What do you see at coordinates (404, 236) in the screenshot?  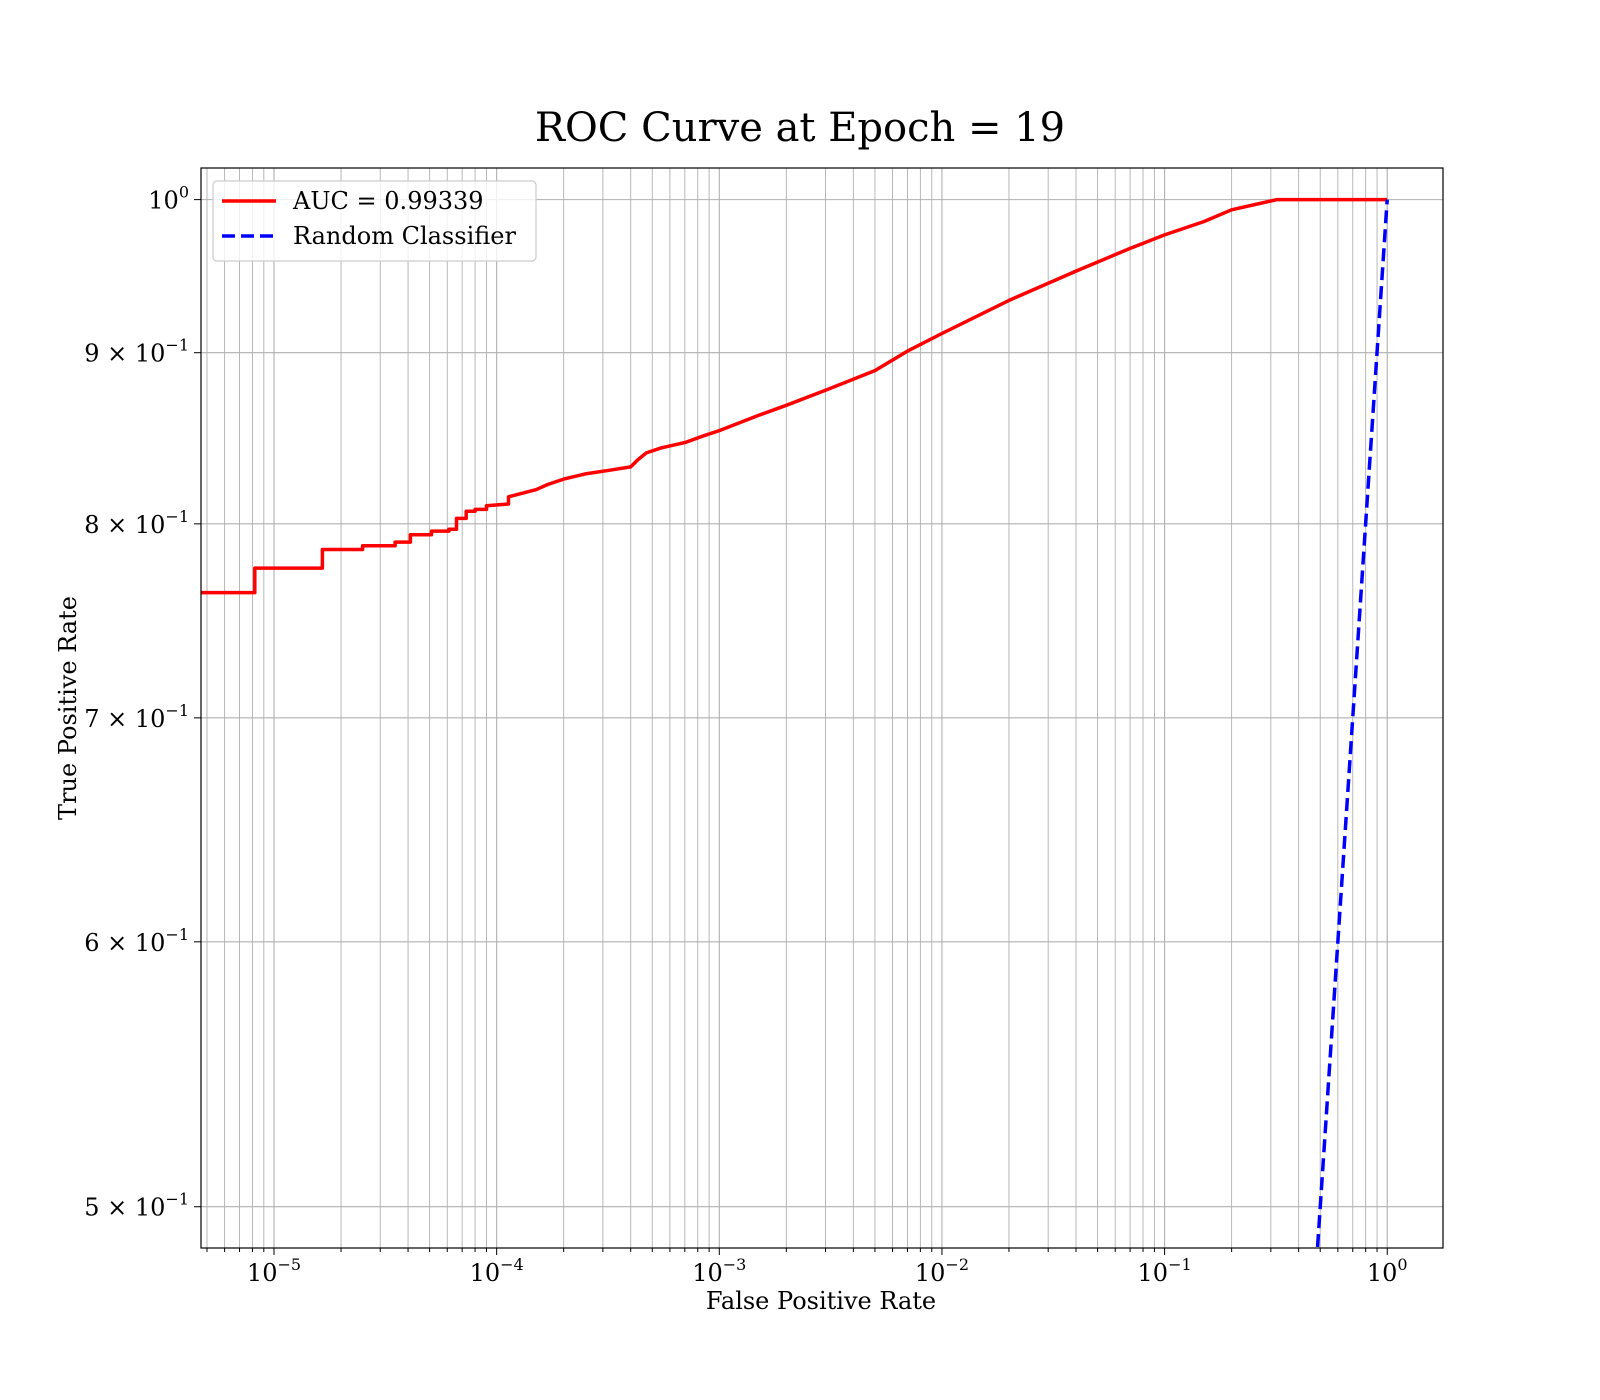 I see `legend-label-random: Random Classifier` at bounding box center [404, 236].